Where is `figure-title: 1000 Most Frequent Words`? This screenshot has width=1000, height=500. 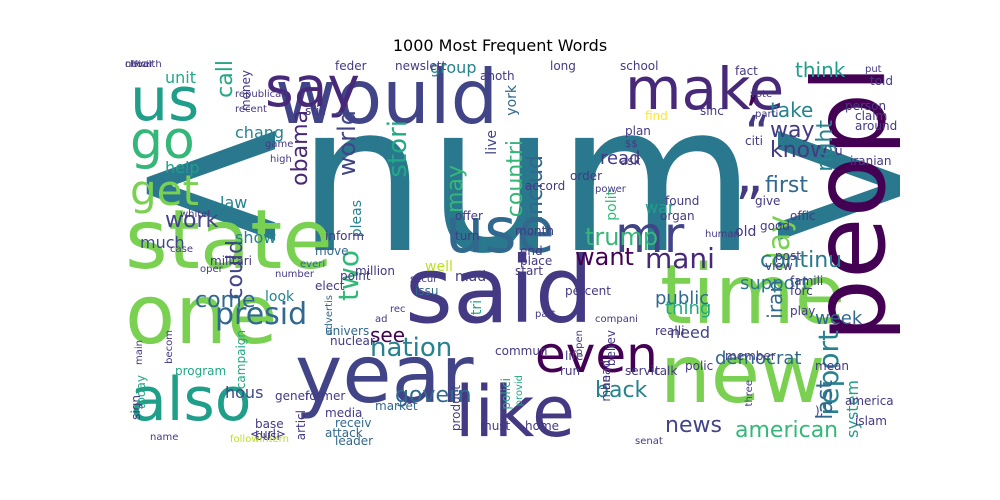 figure-title: 1000 Most Frequent Words is located at coordinates (500, 45).